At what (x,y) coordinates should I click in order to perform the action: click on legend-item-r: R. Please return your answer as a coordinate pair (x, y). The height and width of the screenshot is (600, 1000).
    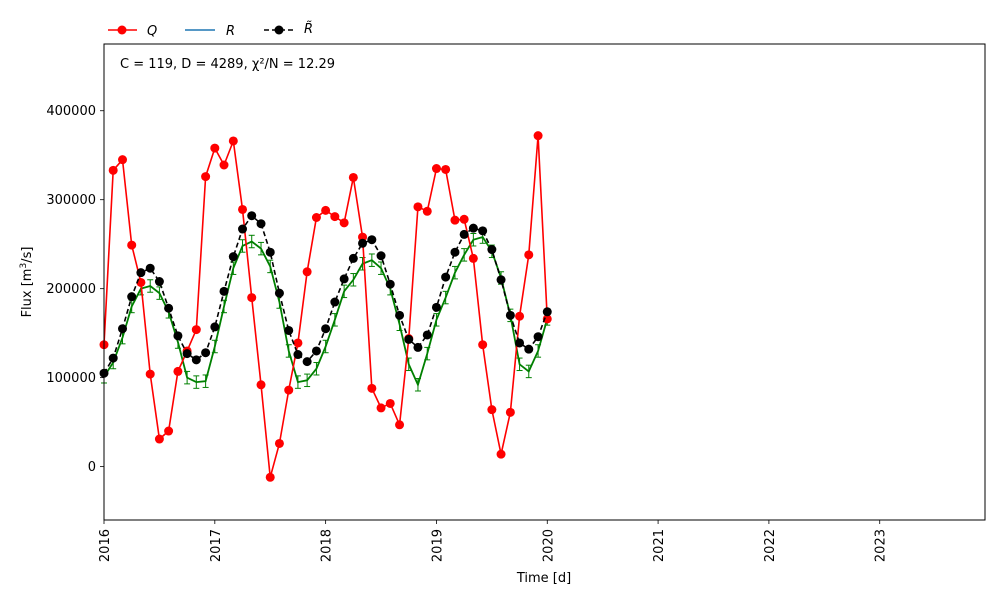
    Looking at the image, I should click on (210, 31).